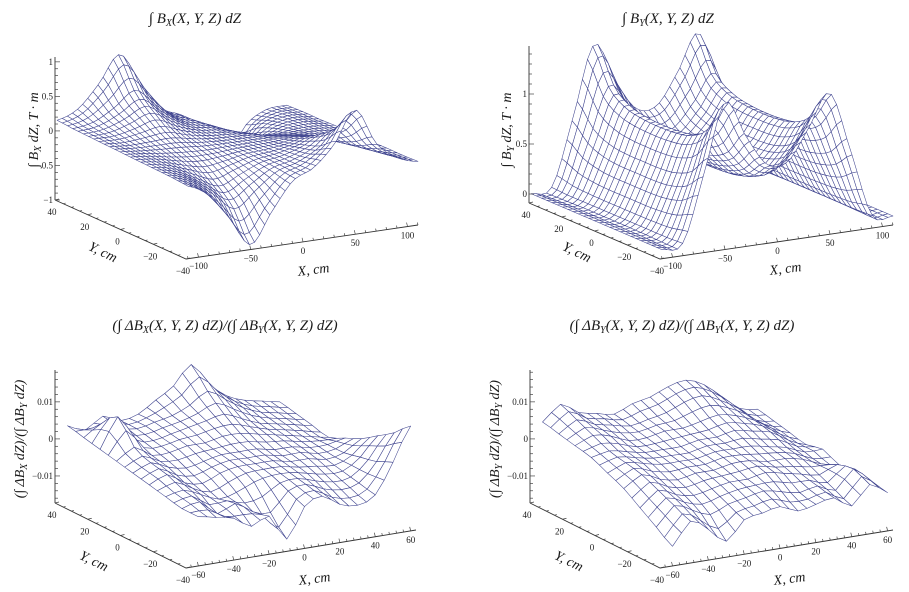 Image resolution: width=909 pixels, height=592 pixels. Describe the element at coordinates (198, 575) in the screenshot. I see `x-tick-label: −60` at that location.